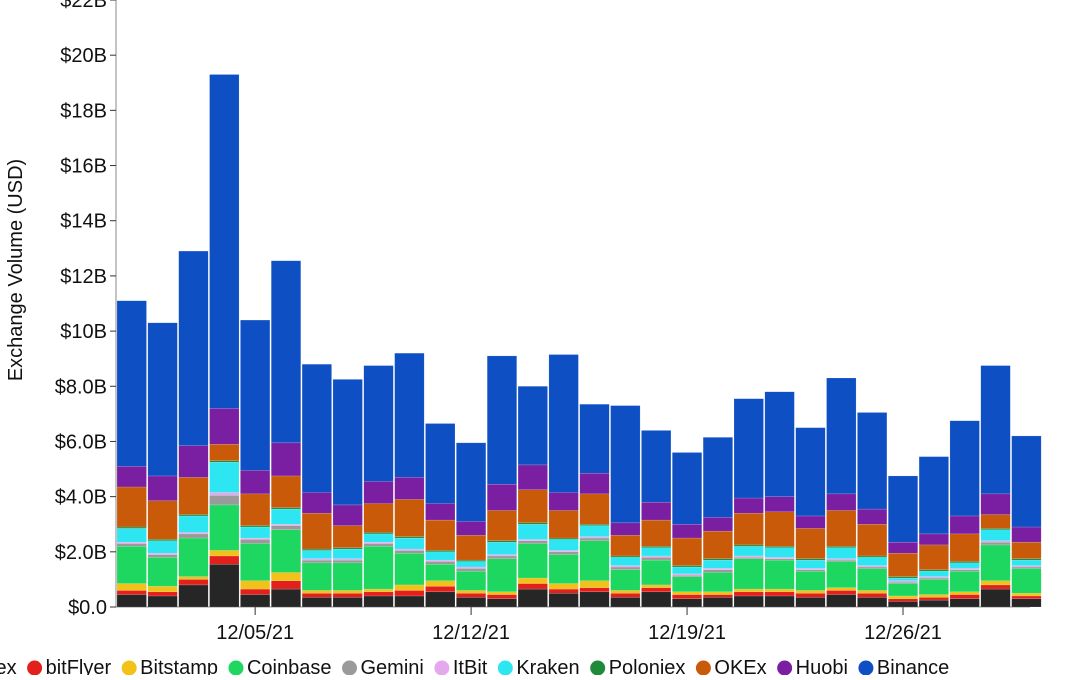 This screenshot has width=1080, height=680. What do you see at coordinates (81, 387) in the screenshot?
I see `y-tick-label: $8.0B` at bounding box center [81, 387].